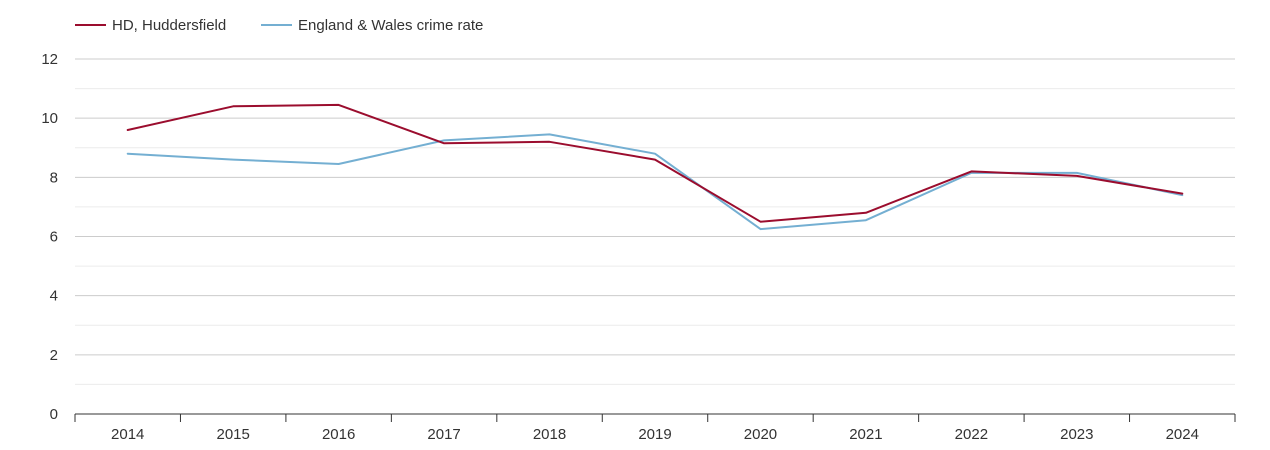 The width and height of the screenshot is (1270, 450). Describe the element at coordinates (49, 59) in the screenshot. I see `y-tick-label: 12` at that location.